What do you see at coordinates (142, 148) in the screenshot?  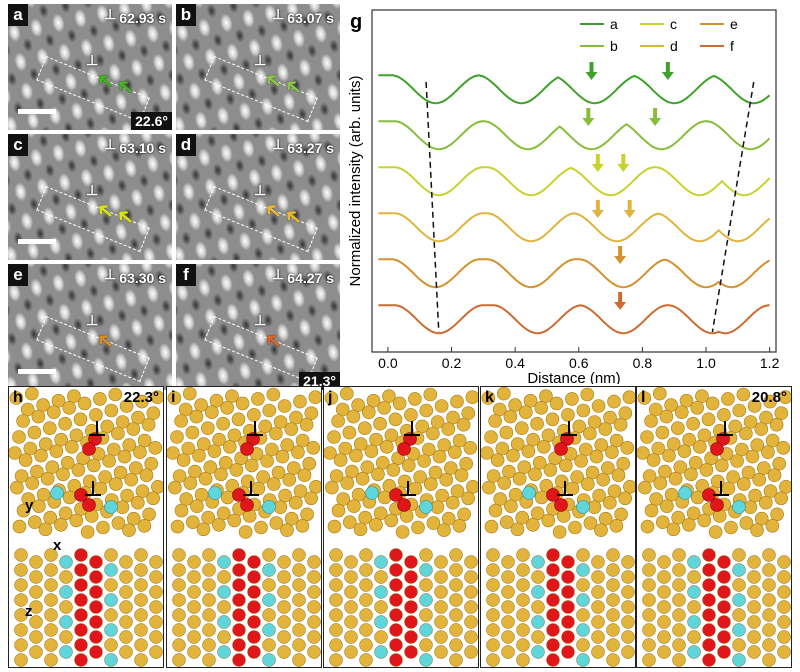 I see `timestamp: 63.10 s` at bounding box center [142, 148].